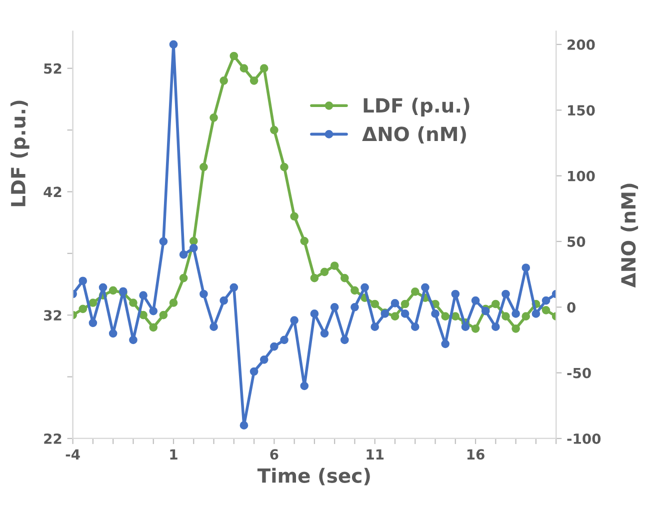 This screenshot has width=662, height=522. What do you see at coordinates (475, 454) in the screenshot?
I see `x-tick-label: 16` at bounding box center [475, 454].